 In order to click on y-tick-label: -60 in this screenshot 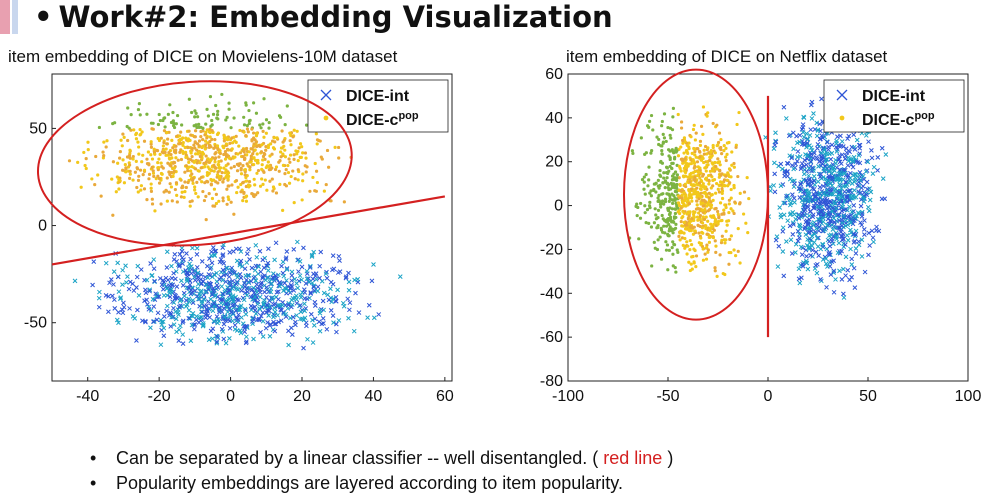, I will do `click(551, 337)`.